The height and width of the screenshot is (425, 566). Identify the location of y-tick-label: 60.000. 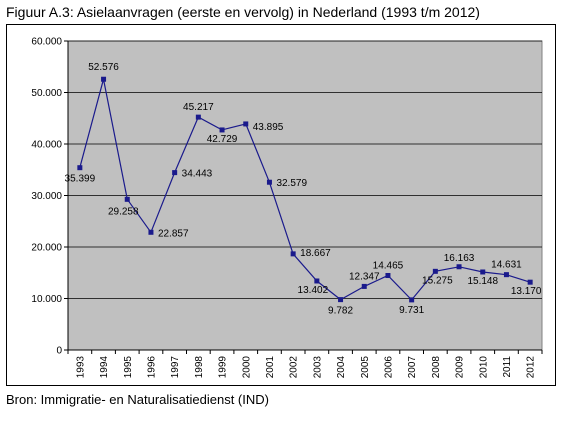
(46, 42).